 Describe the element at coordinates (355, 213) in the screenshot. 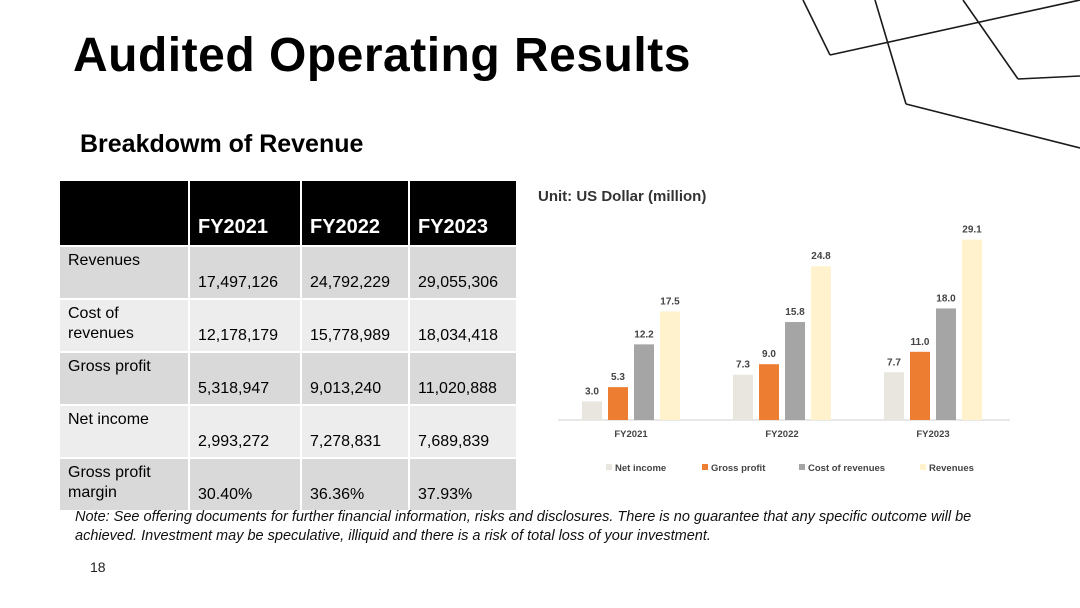

I see `table-header-cell: FY2022` at that location.